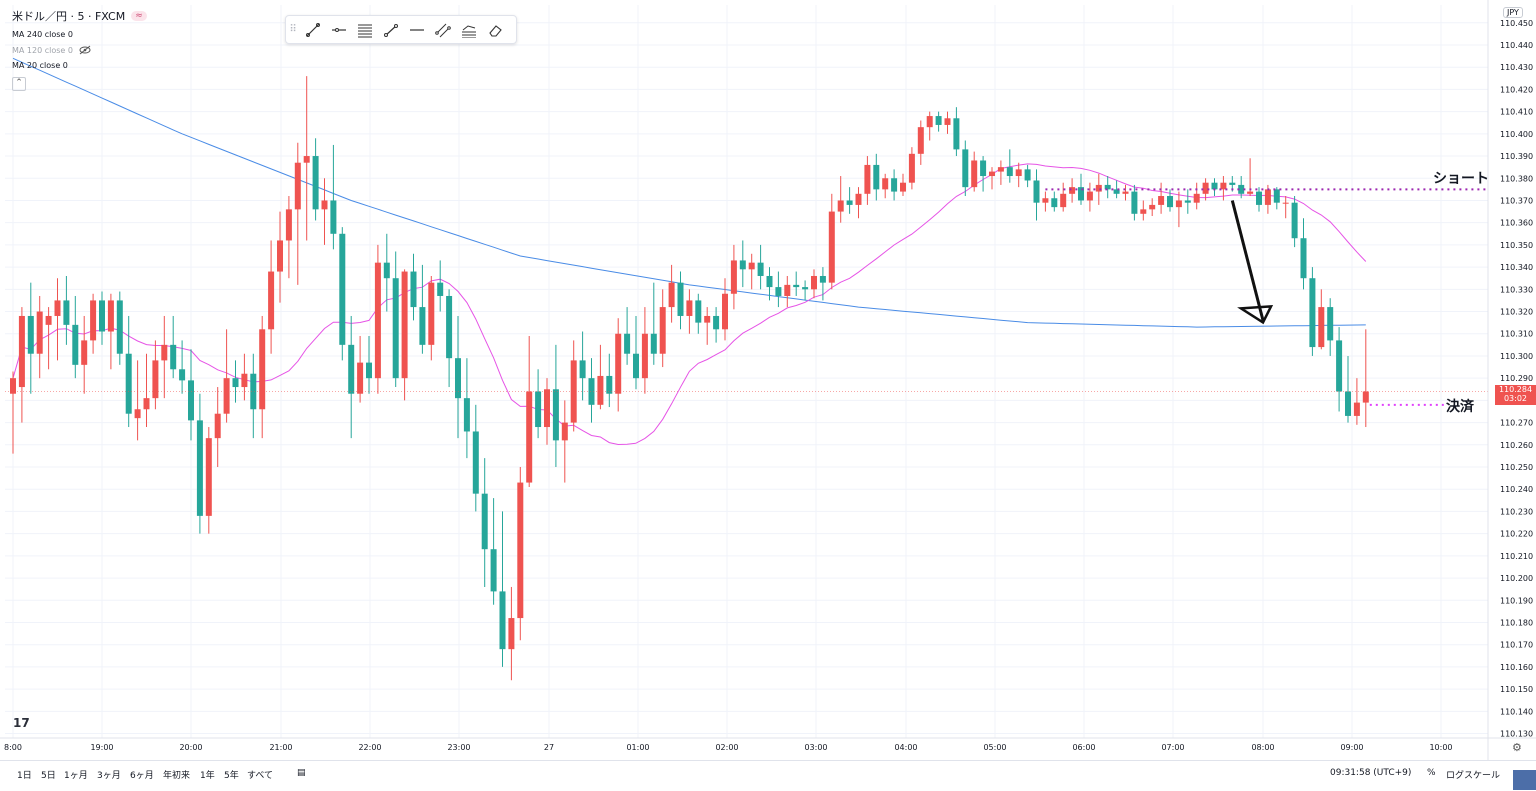 This screenshot has width=1536, height=791. I want to click on compare-badge: ≈, so click(139, 16).